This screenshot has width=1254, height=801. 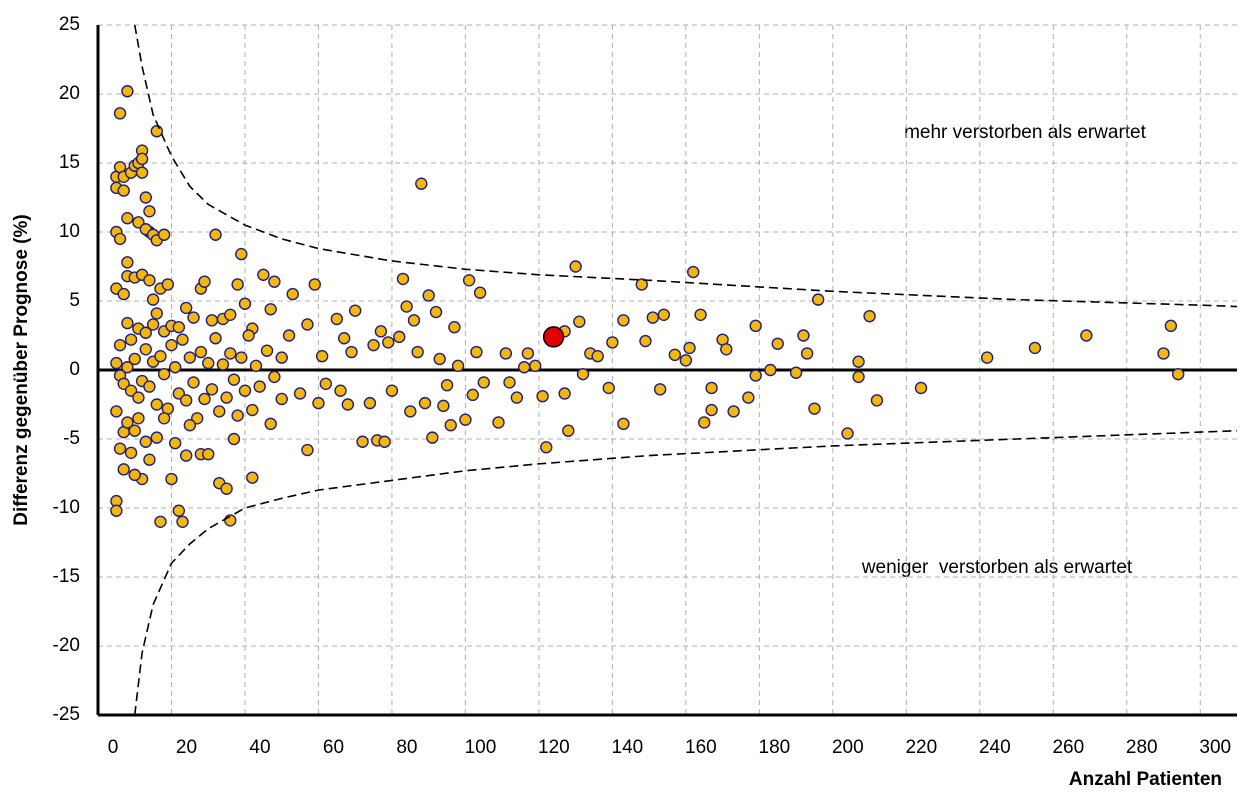 I want to click on x-tick-label: 200, so click(x=848, y=747).